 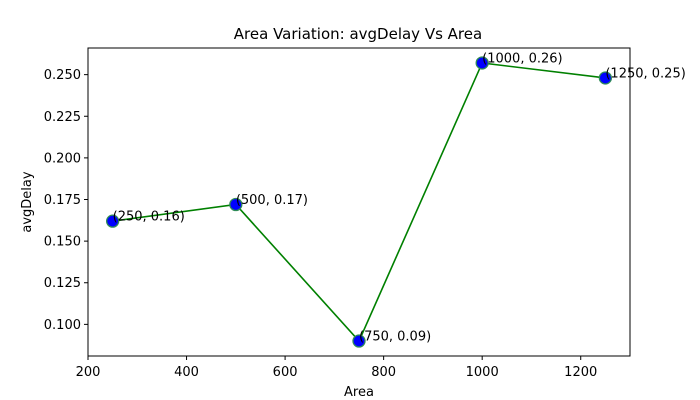 I want to click on x-tick-label: 800, so click(x=383, y=372).